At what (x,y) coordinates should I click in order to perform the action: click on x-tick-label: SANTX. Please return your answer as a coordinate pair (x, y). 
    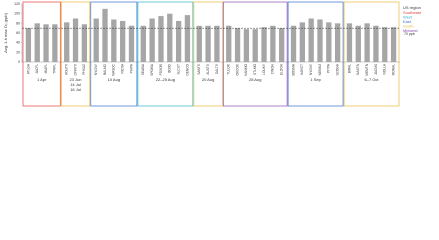
    Looking at the image, I should click on (199, 69).